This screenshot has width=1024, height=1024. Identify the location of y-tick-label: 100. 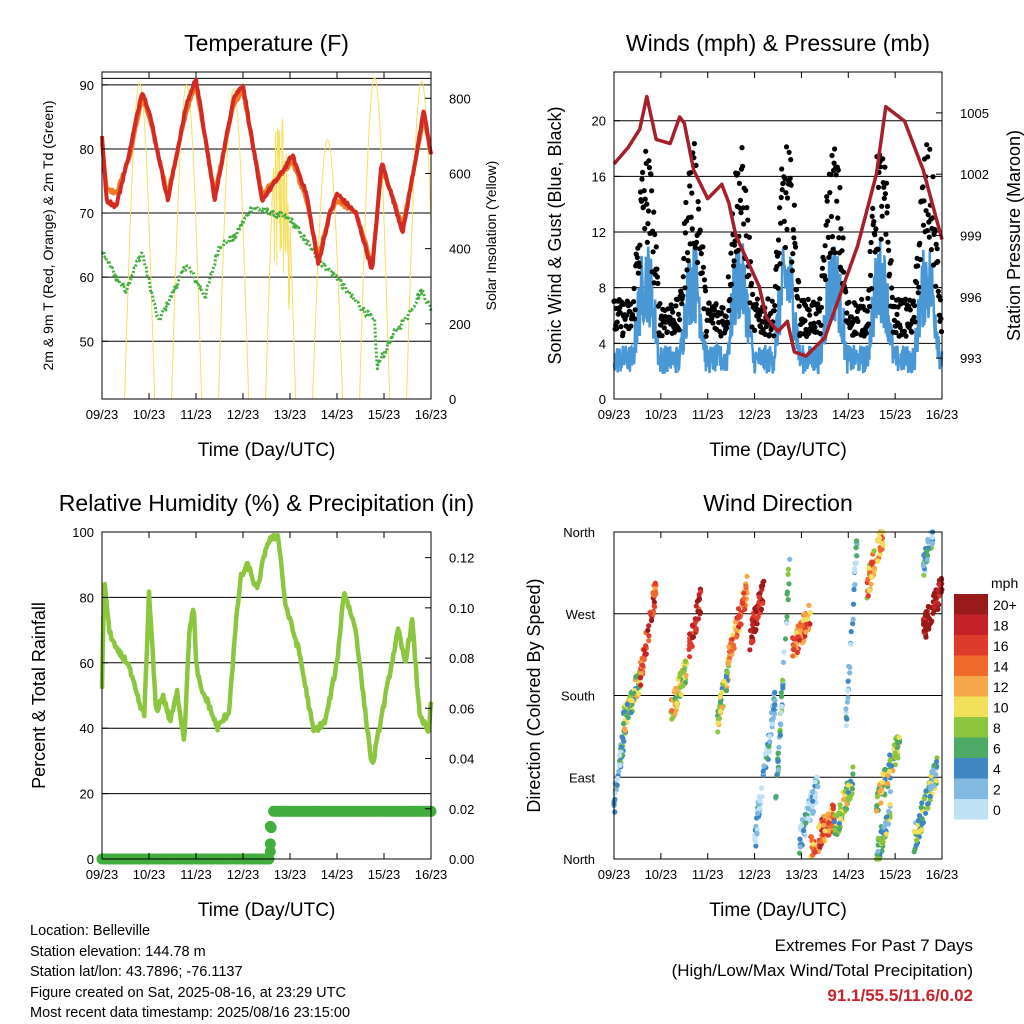
(83, 532).